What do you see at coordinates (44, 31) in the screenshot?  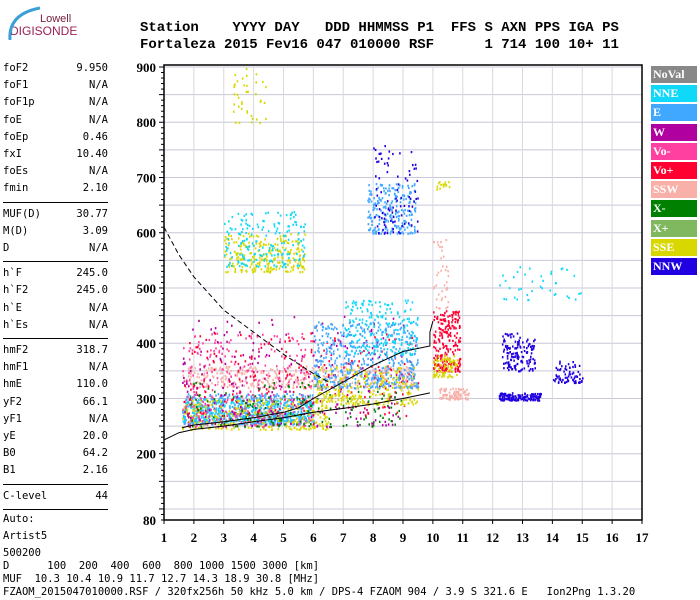 I see `logo-digisonde: DIGISONDE` at bounding box center [44, 31].